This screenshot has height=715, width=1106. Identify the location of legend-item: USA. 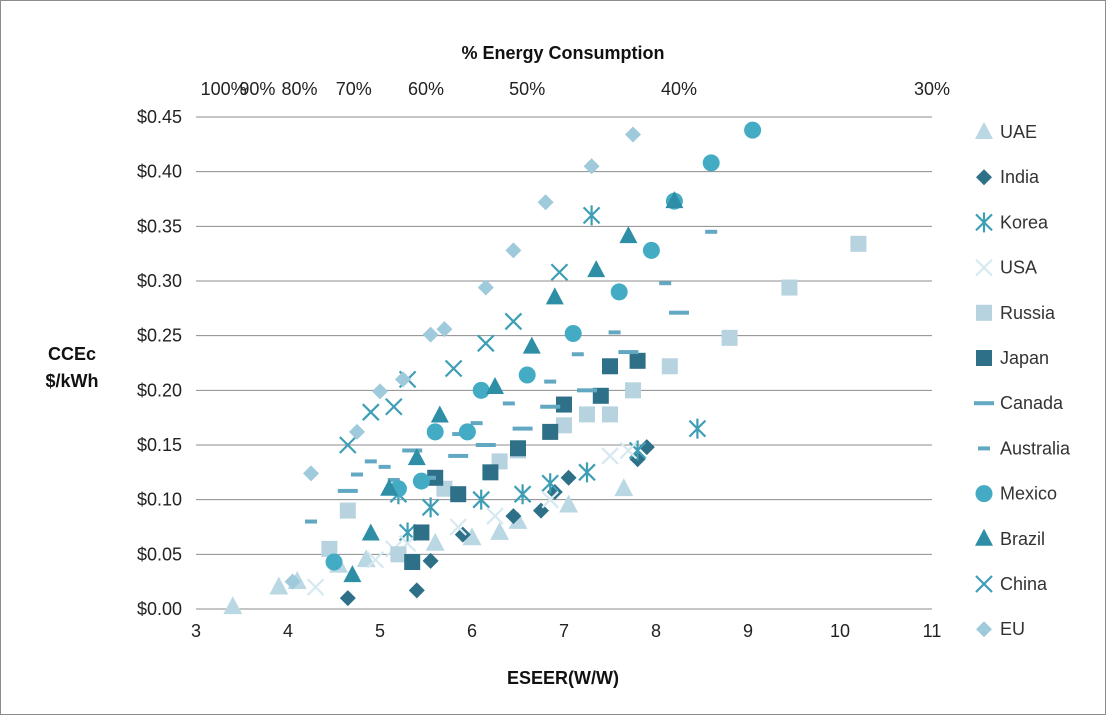
(1006, 268).